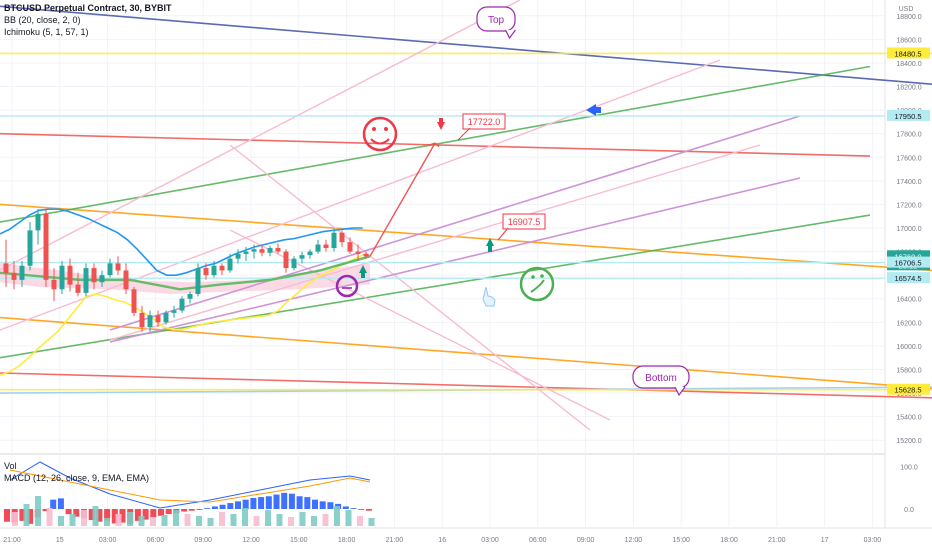 The image size is (932, 550). Describe the element at coordinates (908, 158) in the screenshot. I see `price-tick-label: 17600.0` at that location.